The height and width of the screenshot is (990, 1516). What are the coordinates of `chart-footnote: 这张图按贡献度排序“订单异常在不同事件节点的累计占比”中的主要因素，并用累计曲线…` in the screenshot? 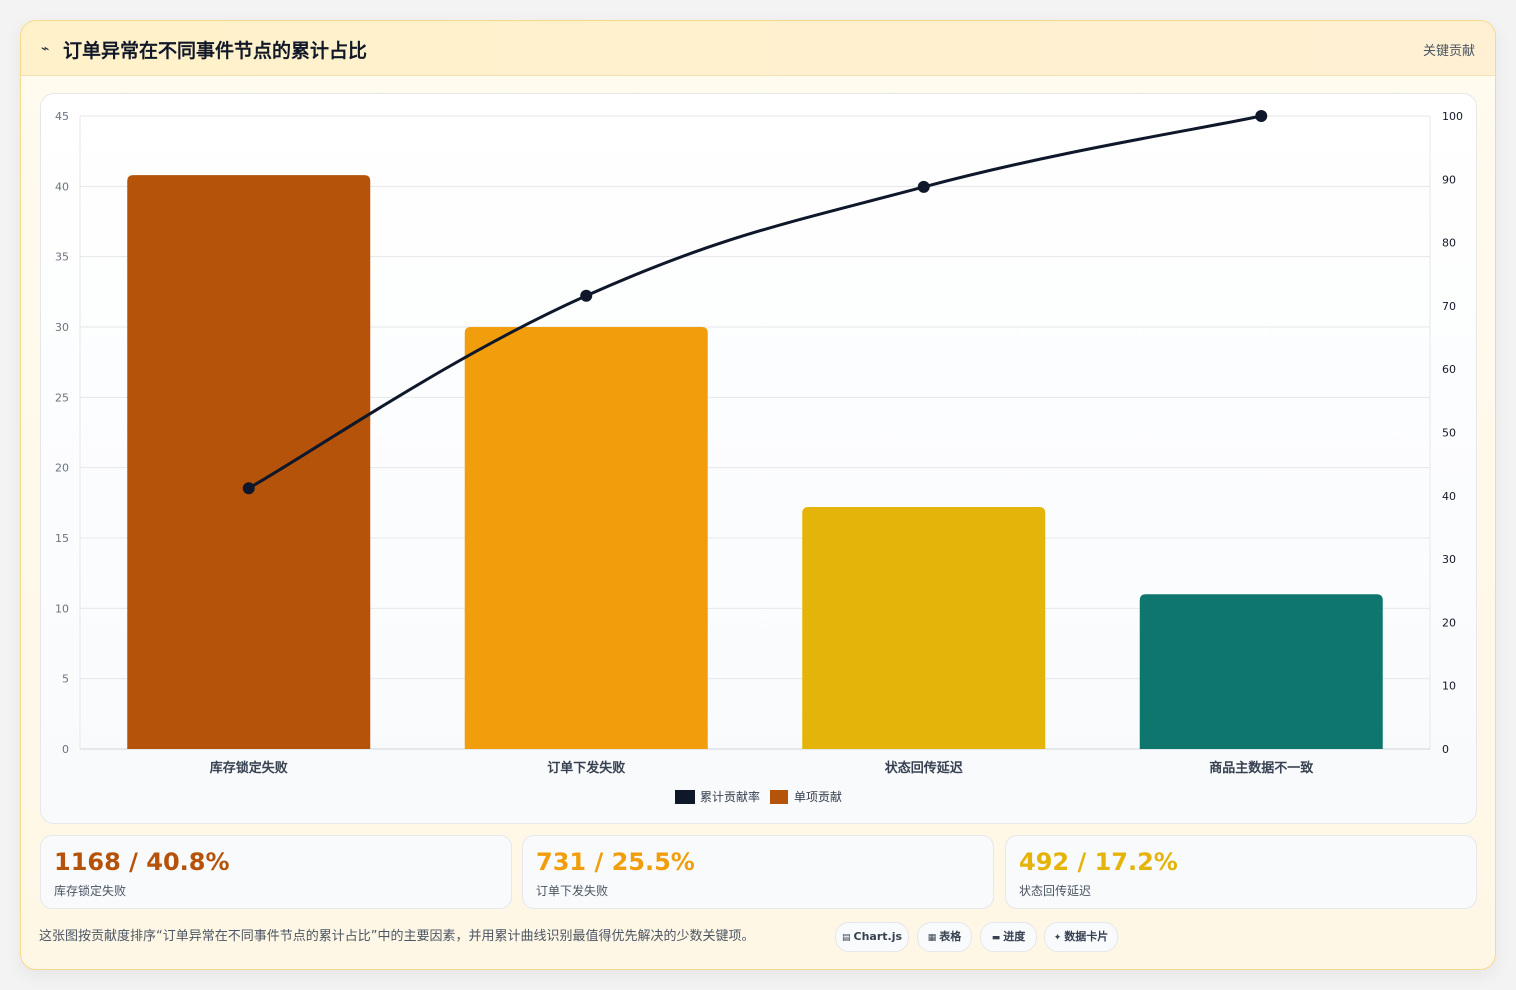 It's located at (397, 936).